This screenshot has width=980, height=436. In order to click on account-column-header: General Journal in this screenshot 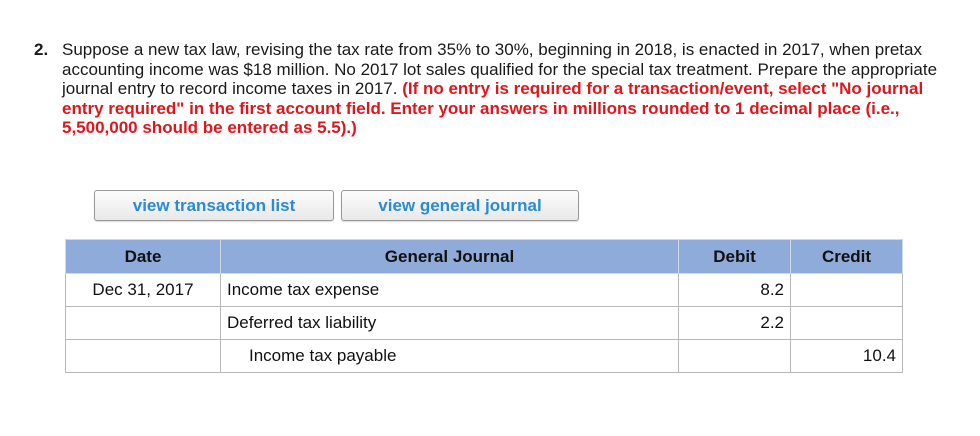, I will do `click(449, 256)`.